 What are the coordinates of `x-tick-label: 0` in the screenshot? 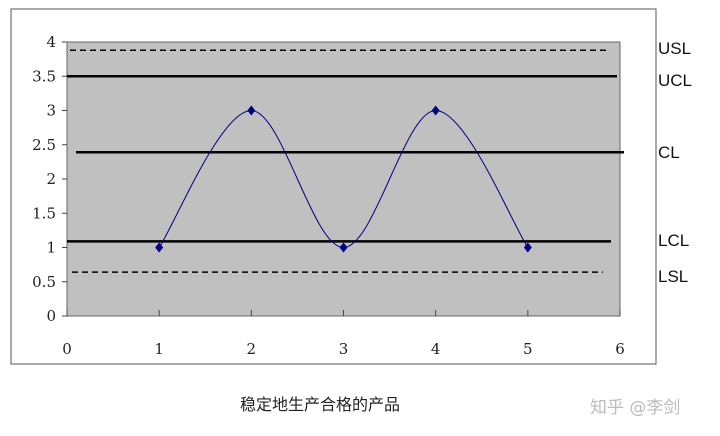 It's located at (67, 349).